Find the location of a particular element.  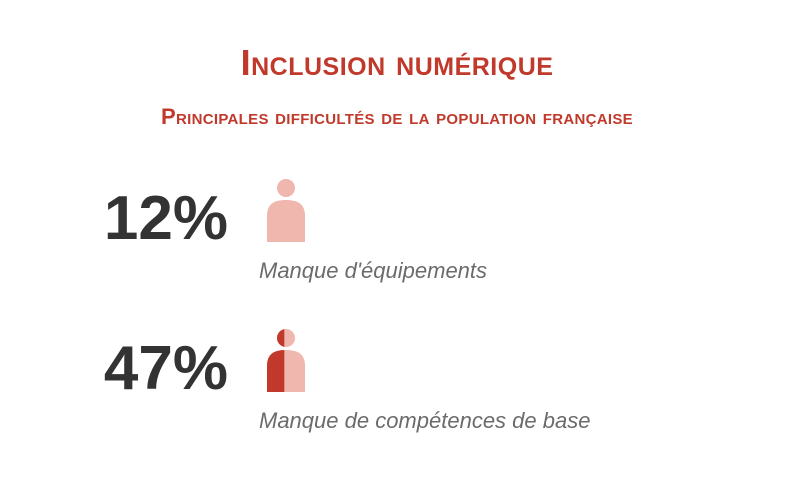

stat-caption: Manque d'équipements is located at coordinates (373, 270).